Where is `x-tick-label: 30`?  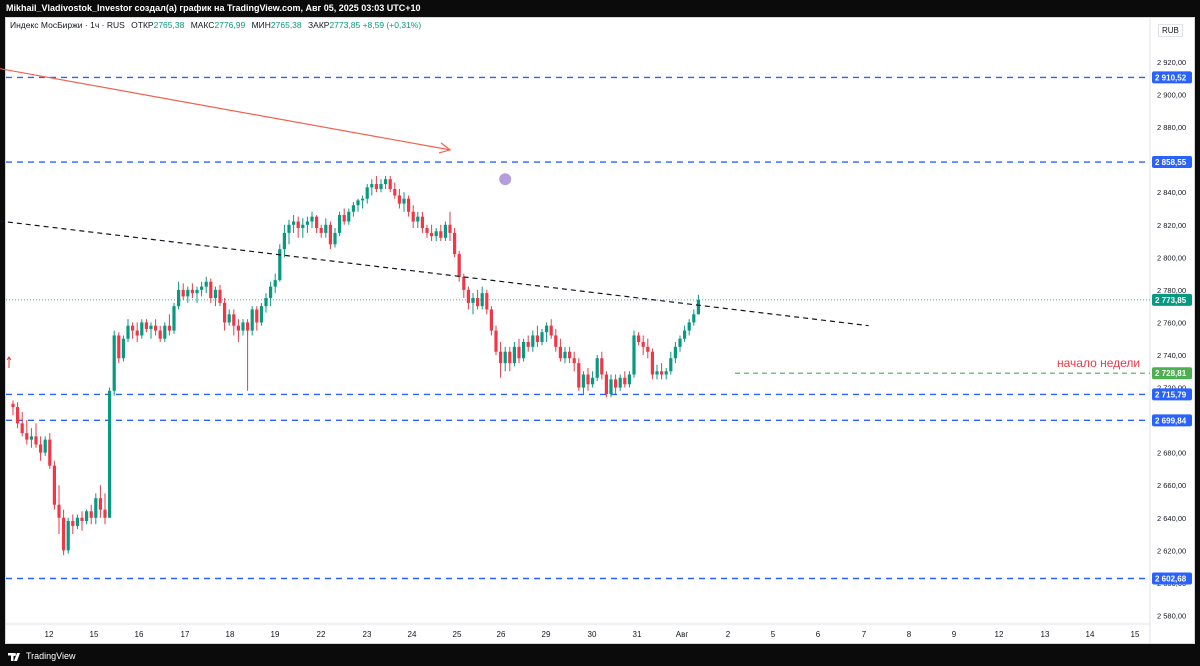
x-tick-label: 30 is located at coordinates (592, 634).